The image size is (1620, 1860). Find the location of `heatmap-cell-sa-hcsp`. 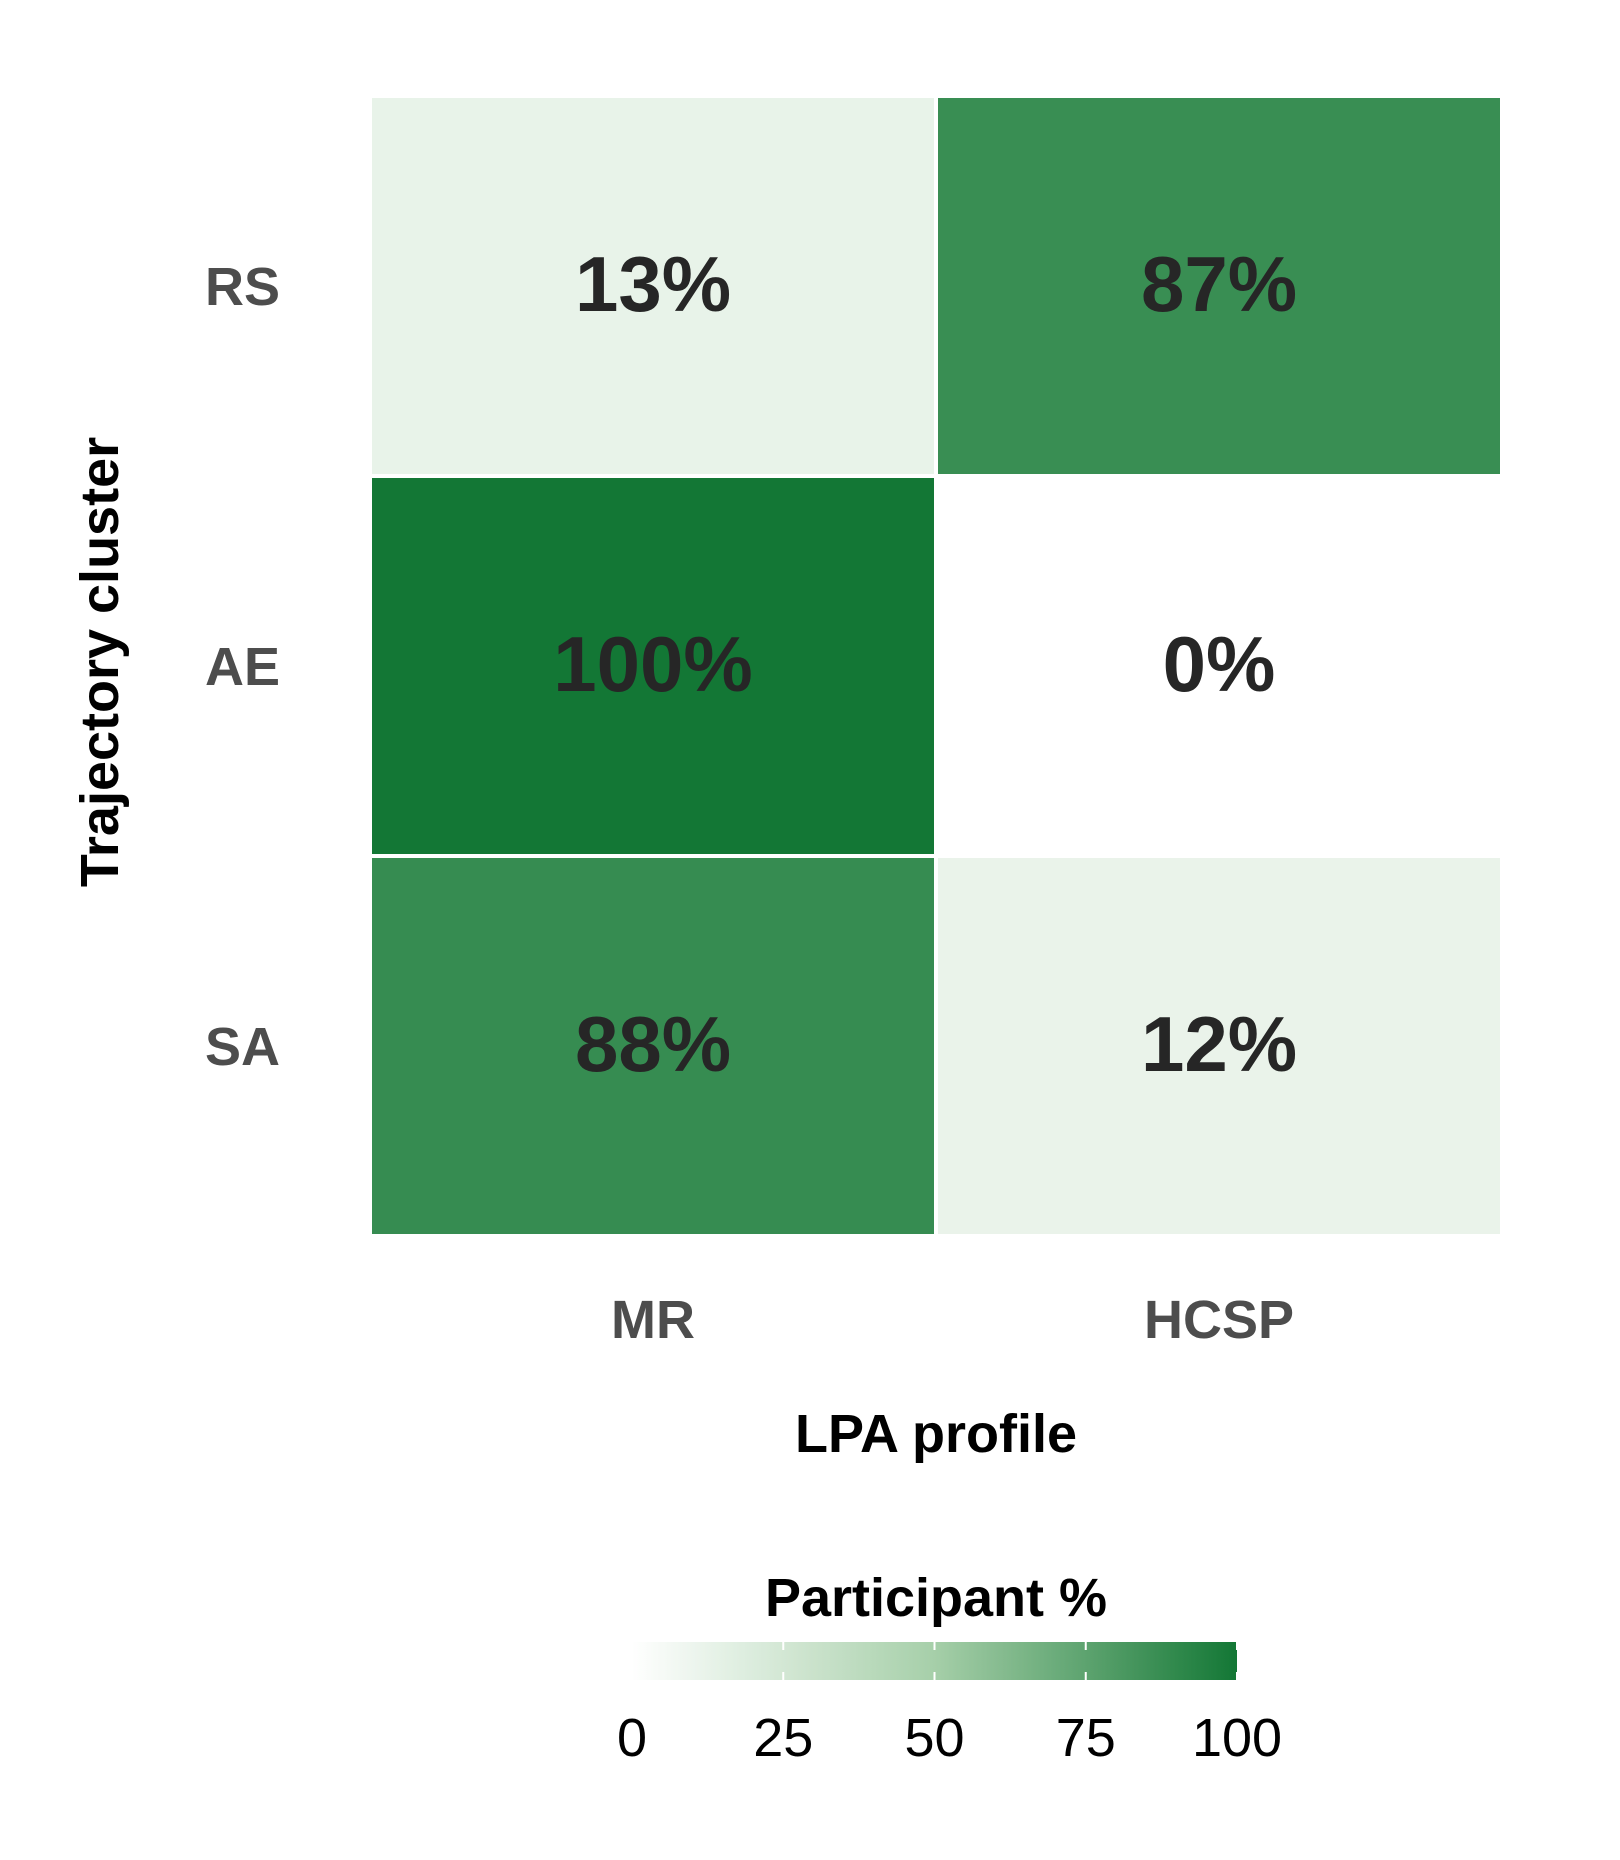

heatmap-cell-sa-hcsp is located at coordinates (1219, 1046).